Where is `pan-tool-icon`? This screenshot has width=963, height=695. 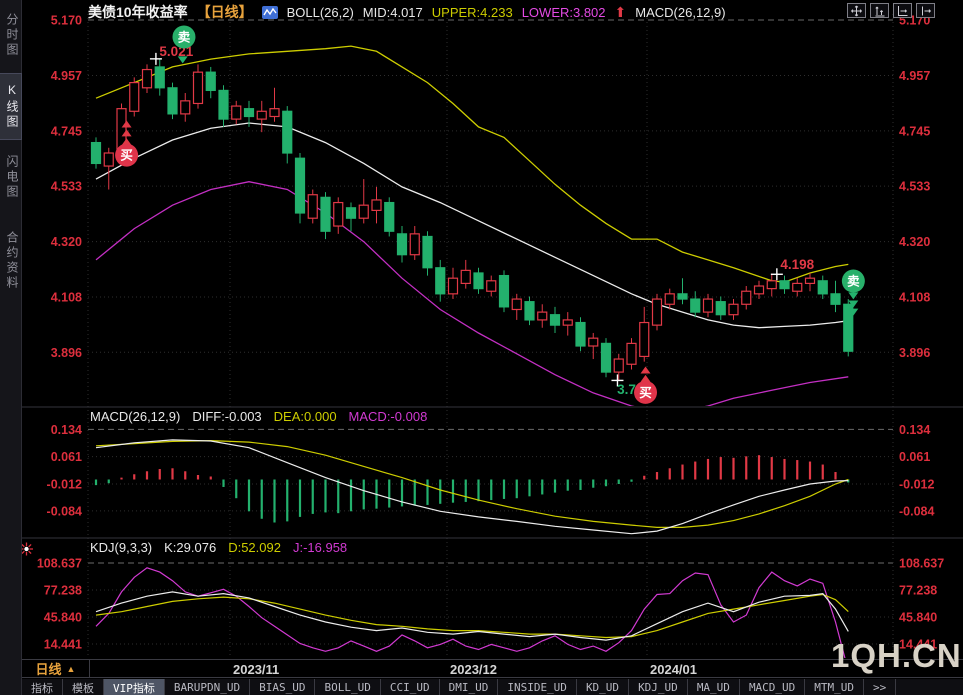
pan-tool-icon is located at coordinates (856, 10).